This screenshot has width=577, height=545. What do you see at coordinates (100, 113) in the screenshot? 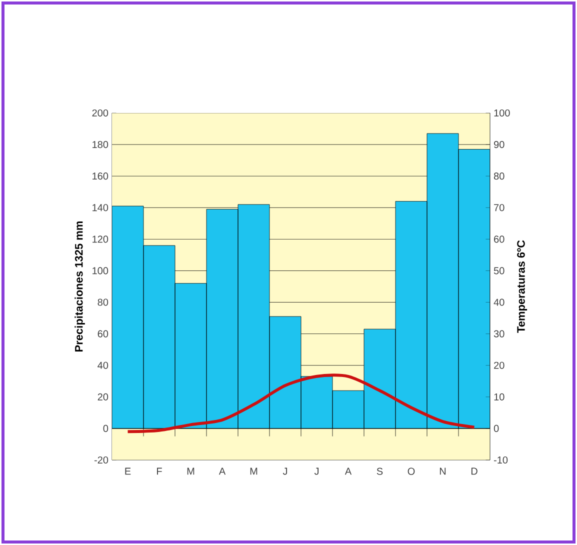
I see `y-tick-label: 200` at bounding box center [100, 113].